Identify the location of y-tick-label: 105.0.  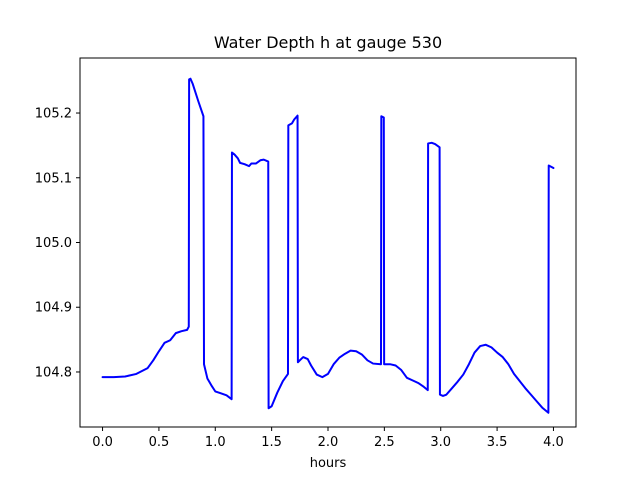
(53, 243).